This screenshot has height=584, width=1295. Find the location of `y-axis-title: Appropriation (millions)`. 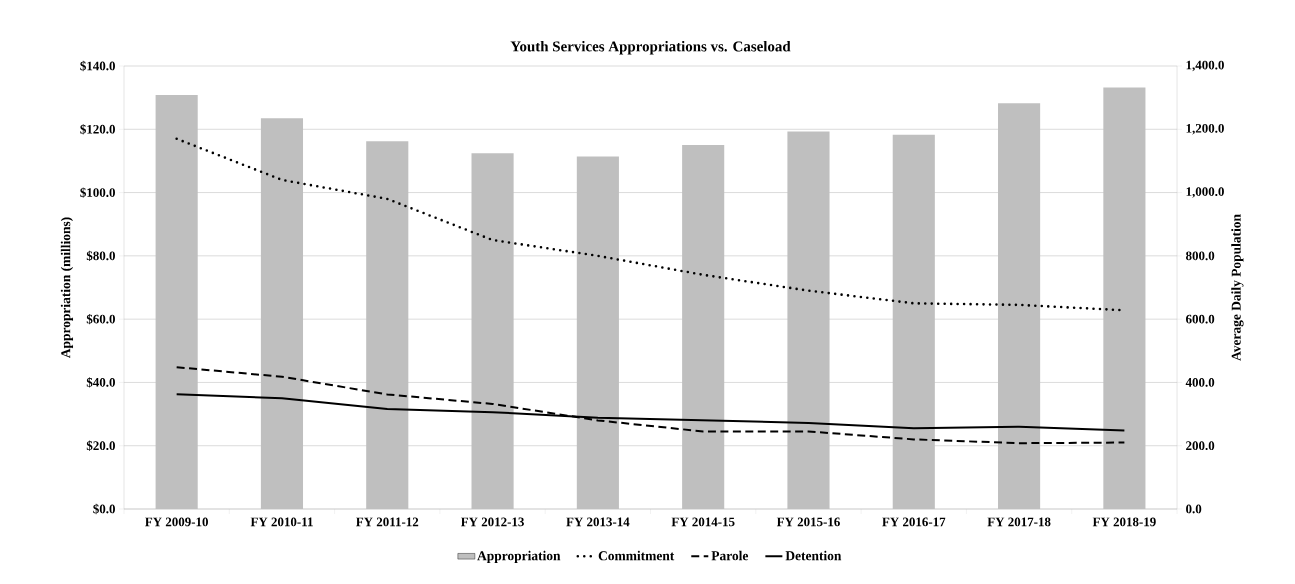

y-axis-title: Appropriation (millions) is located at coordinates (67, 288).